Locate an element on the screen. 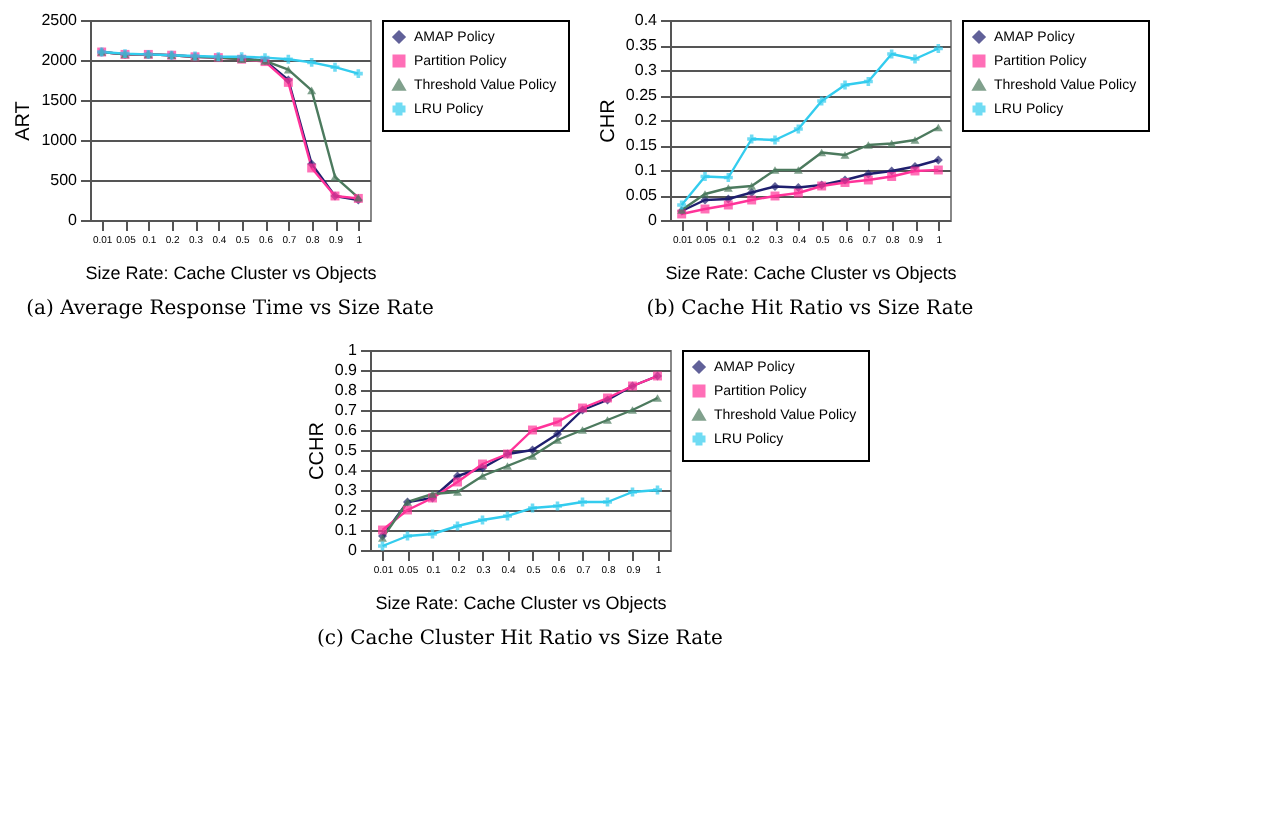 This screenshot has height=814, width=1284. y-axis-title: ART is located at coordinates (24, 121).